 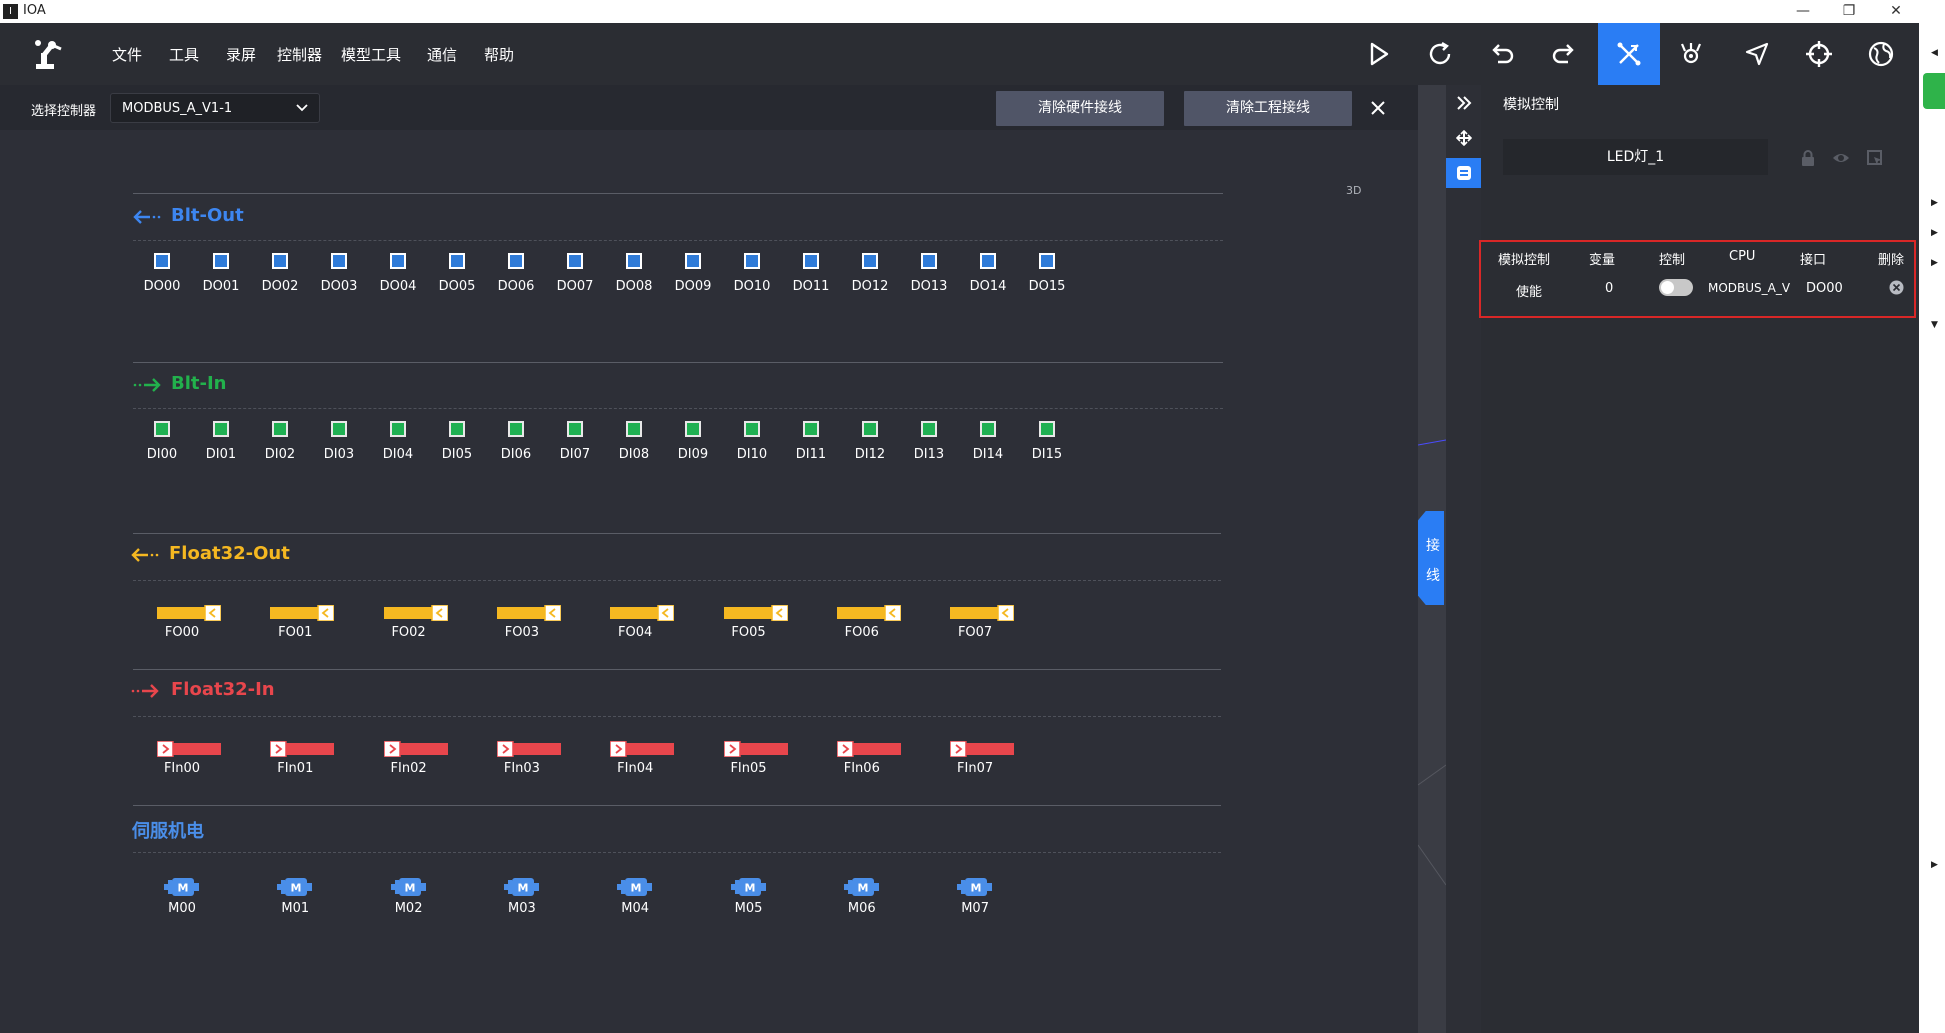 What do you see at coordinates (635, 902) in the screenshot?
I see `servo-motor: M M04` at bounding box center [635, 902].